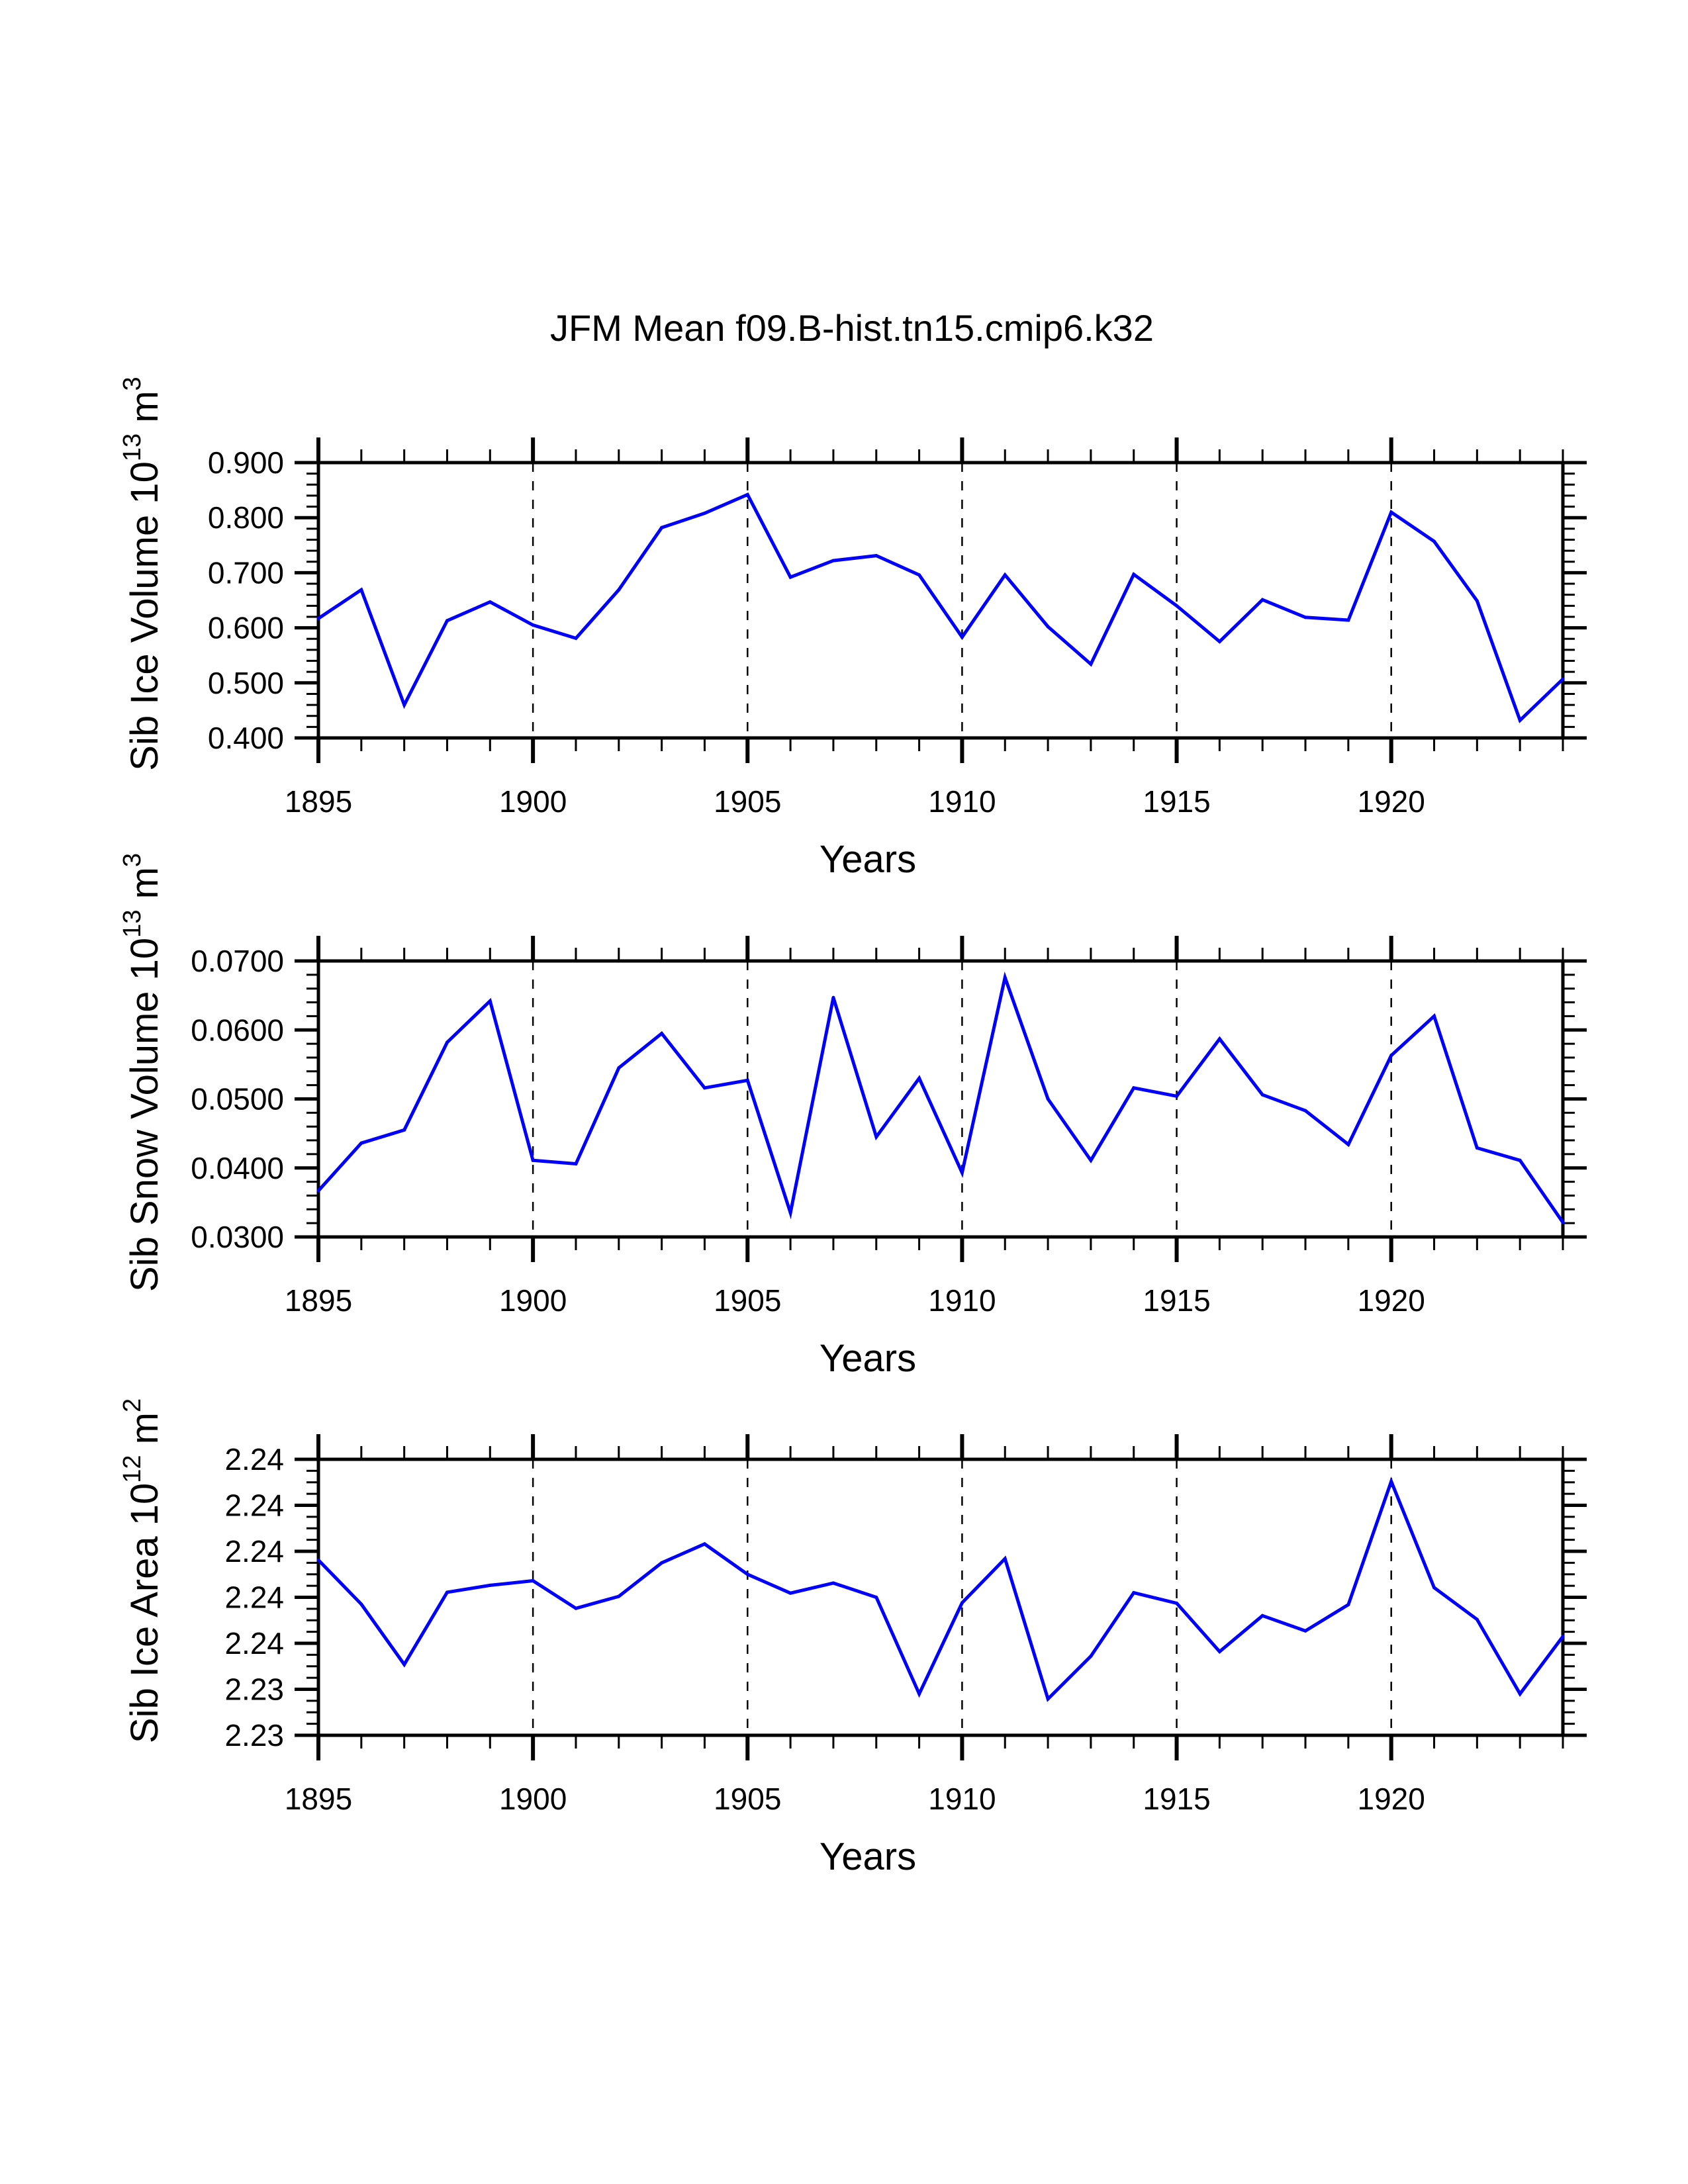 This screenshot has width=1688, height=2184. What do you see at coordinates (132, 924) in the screenshot?
I see `y-axis-label-exponent: 13` at bounding box center [132, 924].